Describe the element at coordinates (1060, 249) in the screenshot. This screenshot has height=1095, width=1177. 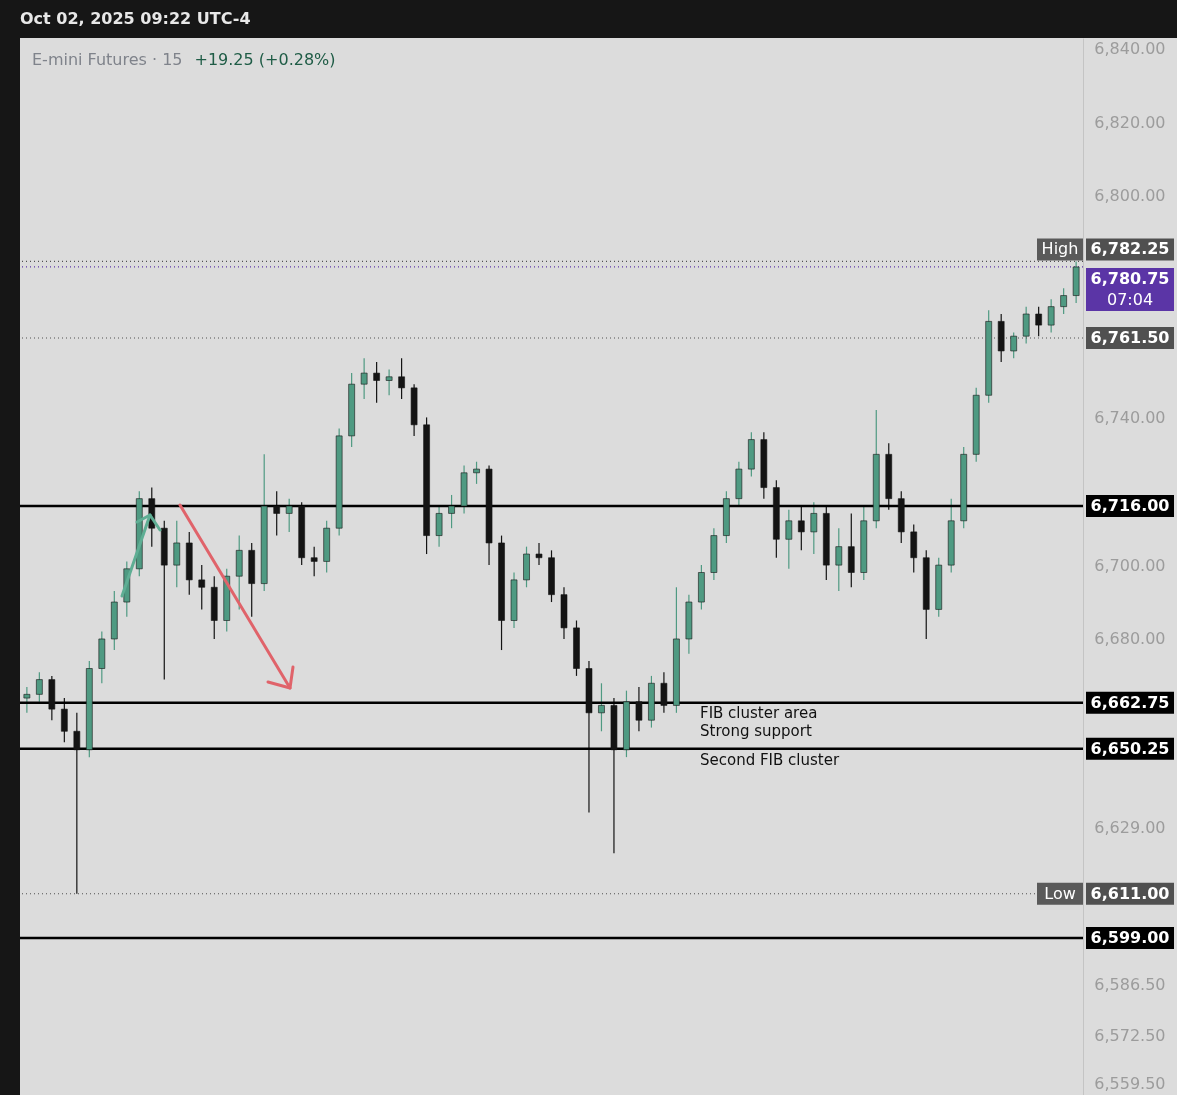
I see `annotation: High` at that location.